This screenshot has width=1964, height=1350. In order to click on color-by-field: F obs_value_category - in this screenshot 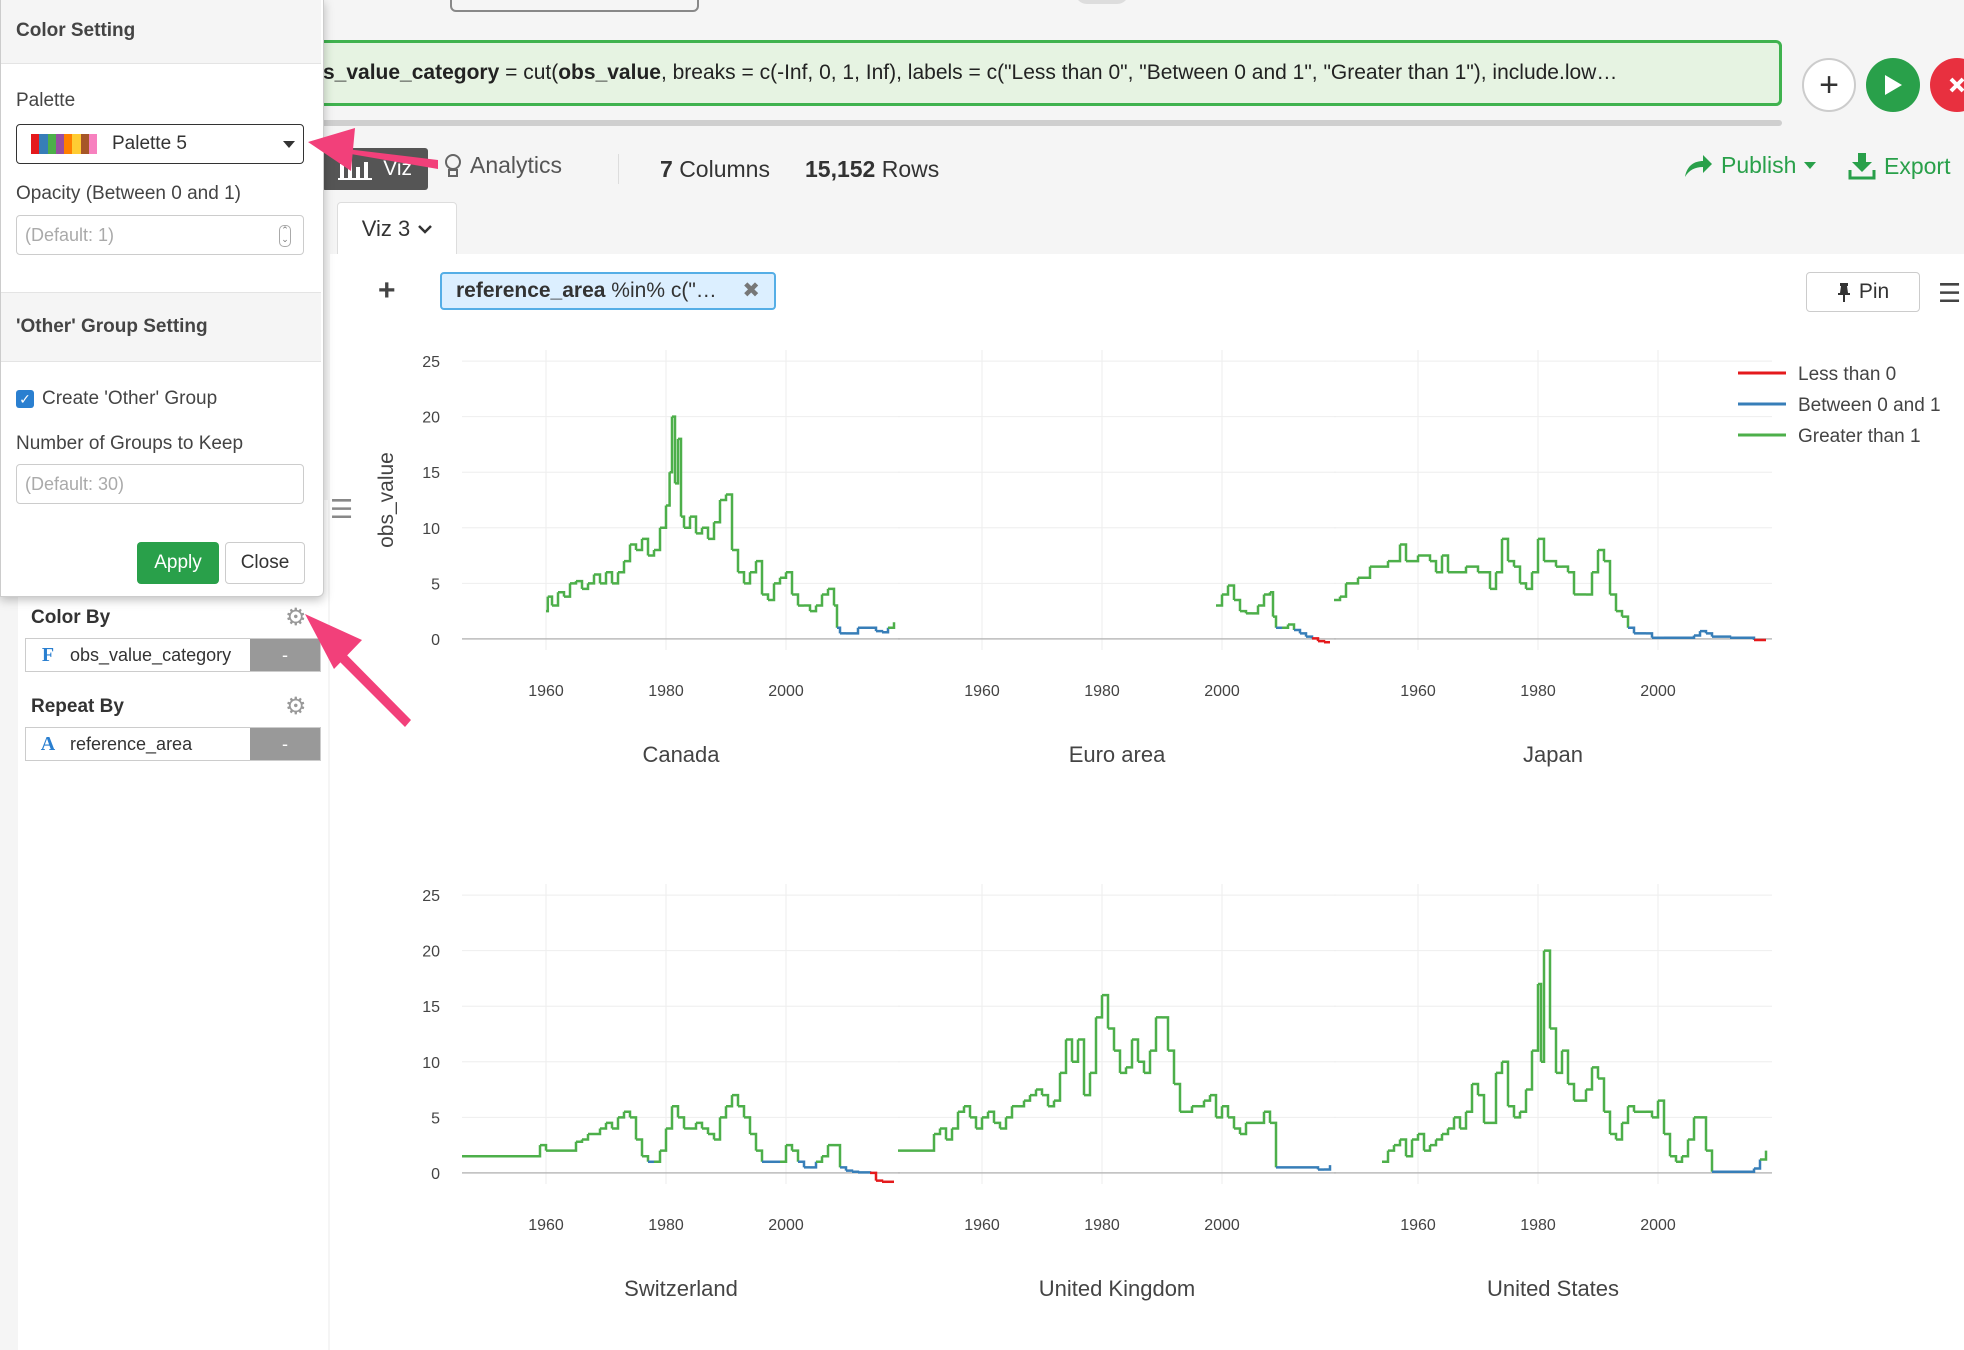, I will do `click(173, 655)`.